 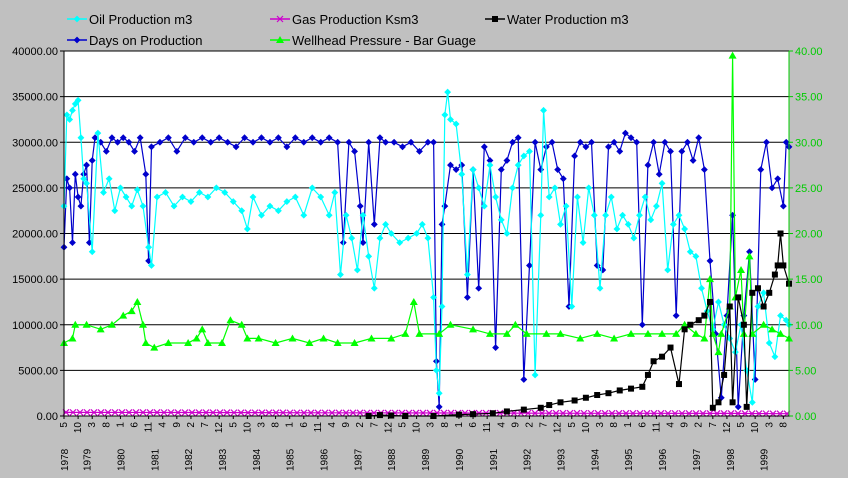 I want to click on x-year-label: 1992, so click(x=528, y=459).